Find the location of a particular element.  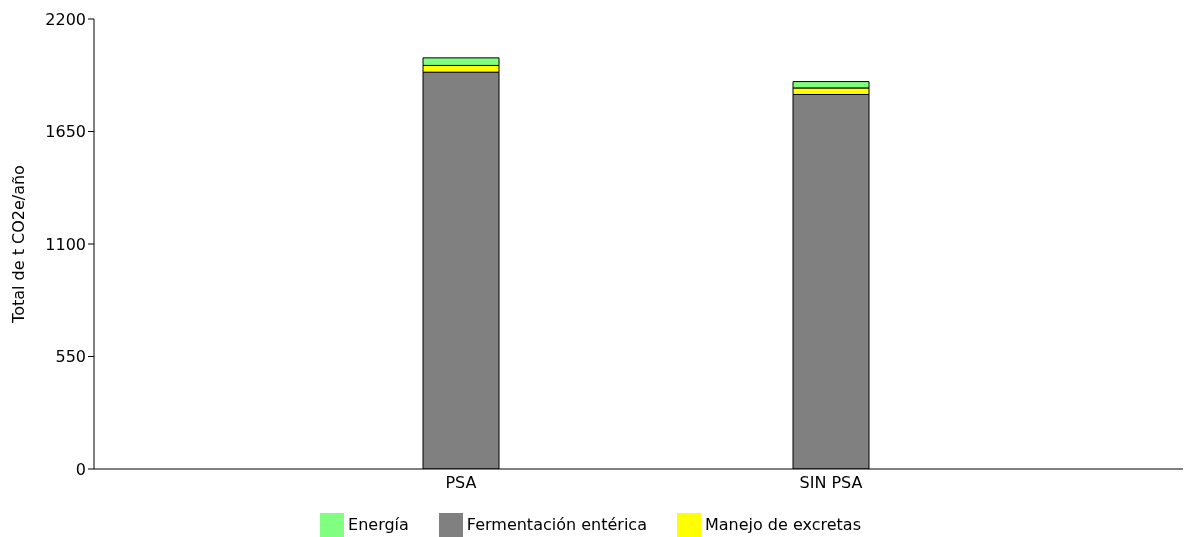

legend-label: Energía is located at coordinates (378, 524).